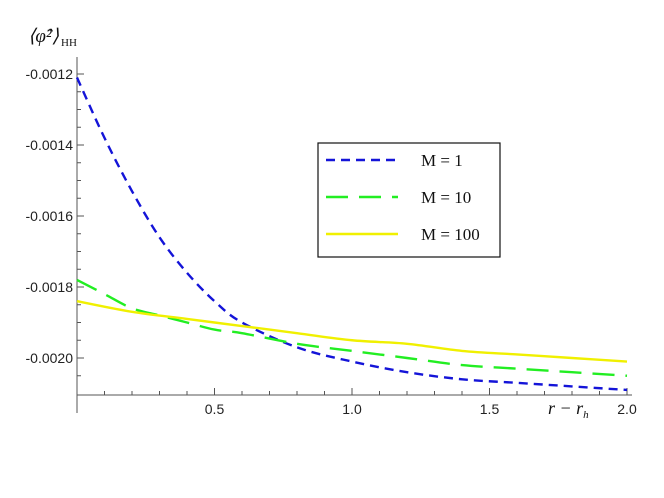 Image resolution: width=664 pixels, height=498 pixels. What do you see at coordinates (215, 409) in the screenshot?
I see `x-tick-label: 0.5` at bounding box center [215, 409].